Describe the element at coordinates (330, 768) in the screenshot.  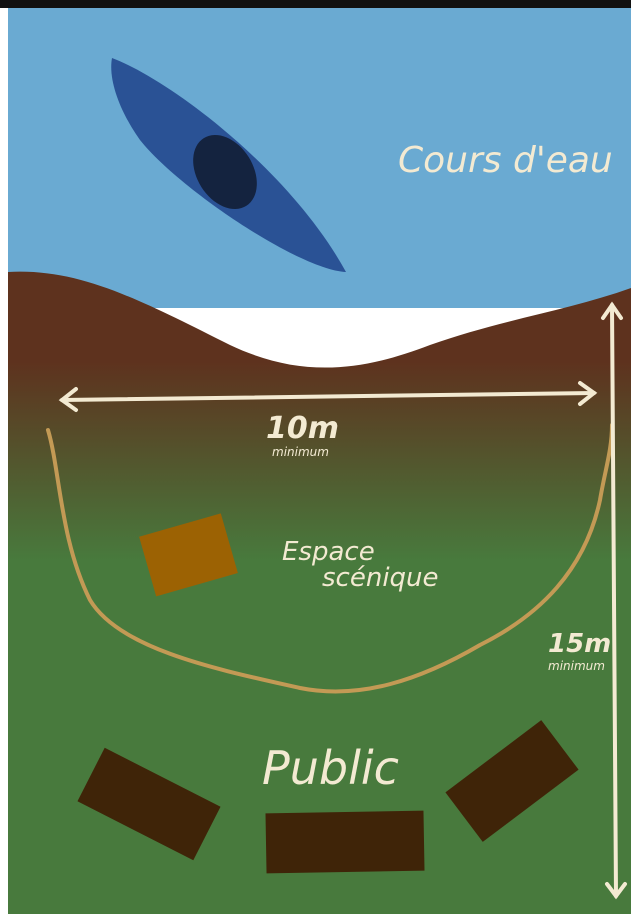
I see `audience-label: Public` at that location.